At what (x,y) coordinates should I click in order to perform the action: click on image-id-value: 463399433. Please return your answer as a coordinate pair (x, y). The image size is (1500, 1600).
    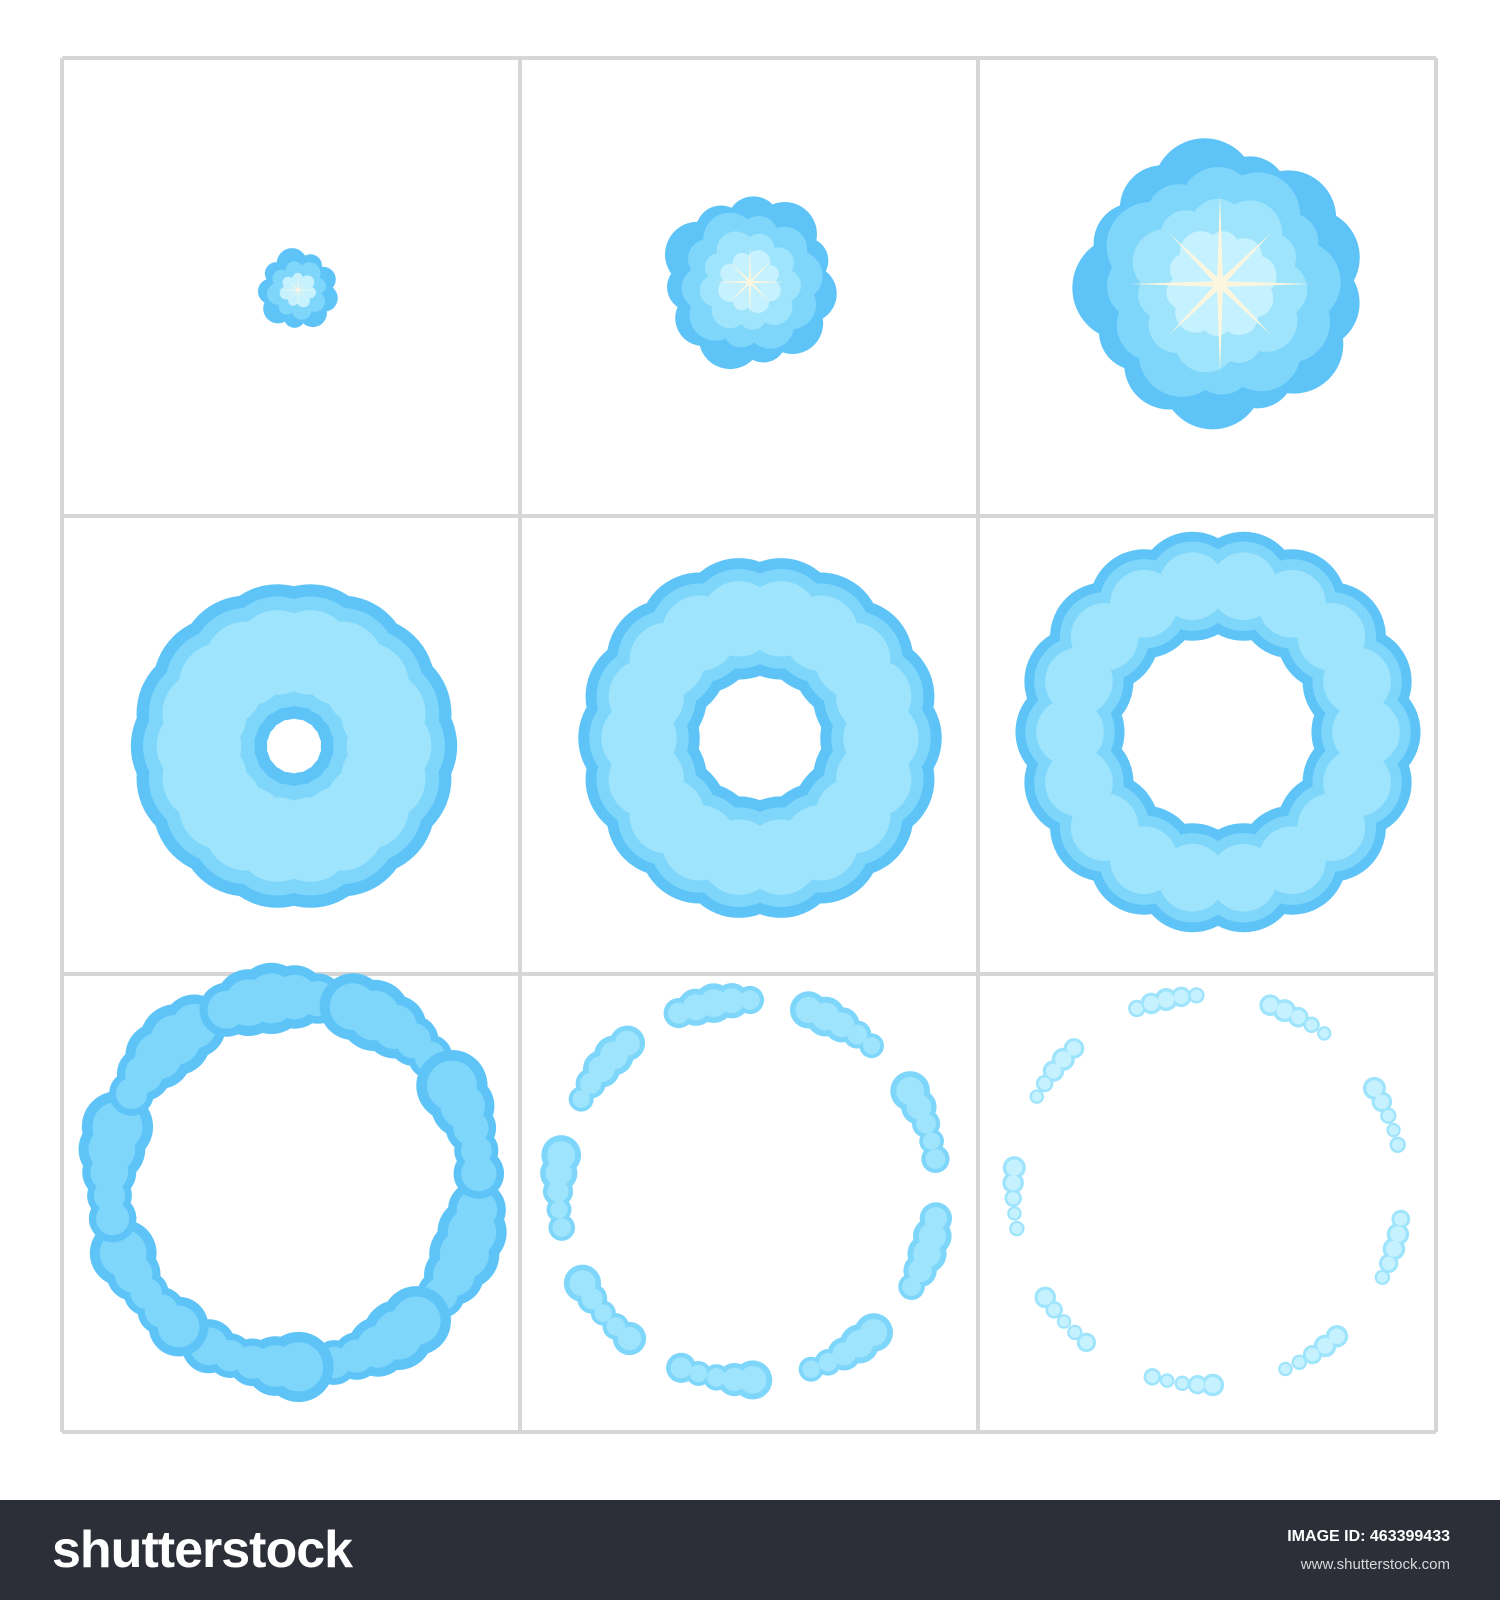
    Looking at the image, I should click on (1409, 1536).